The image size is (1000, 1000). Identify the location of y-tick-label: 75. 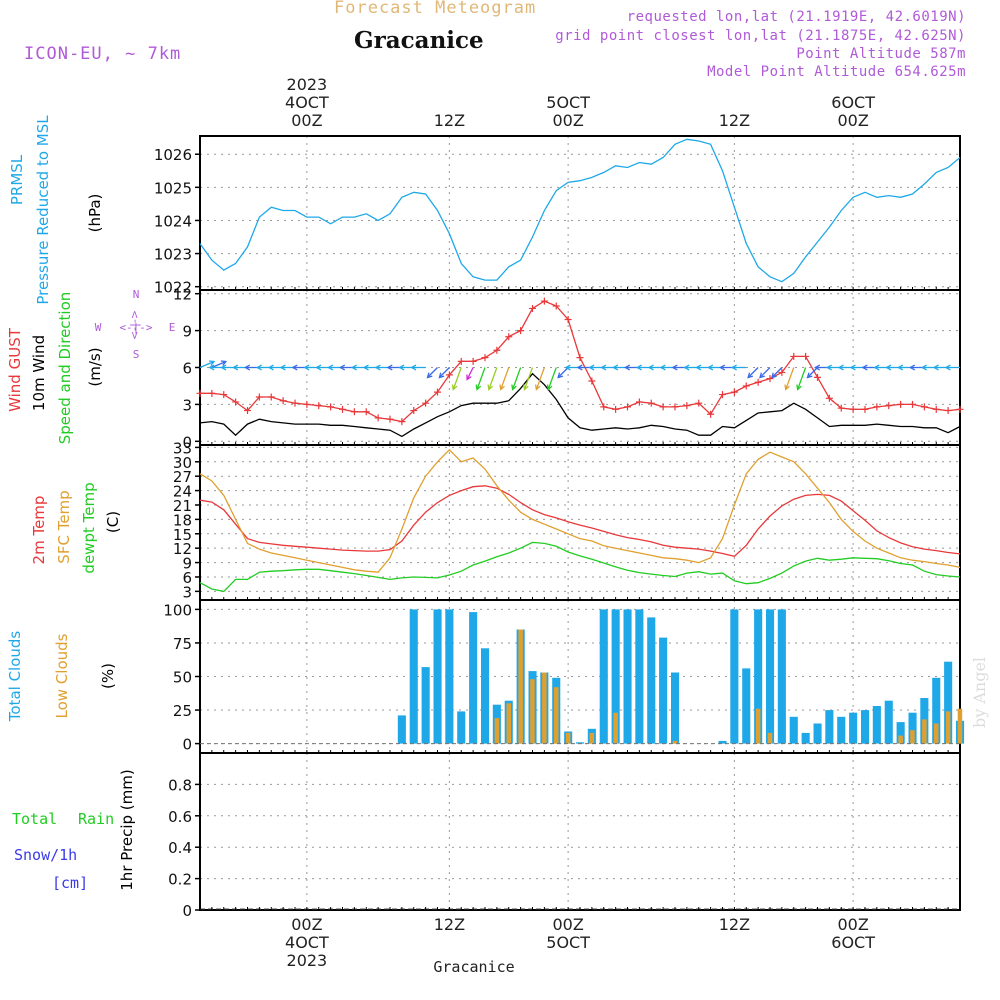
(182, 644).